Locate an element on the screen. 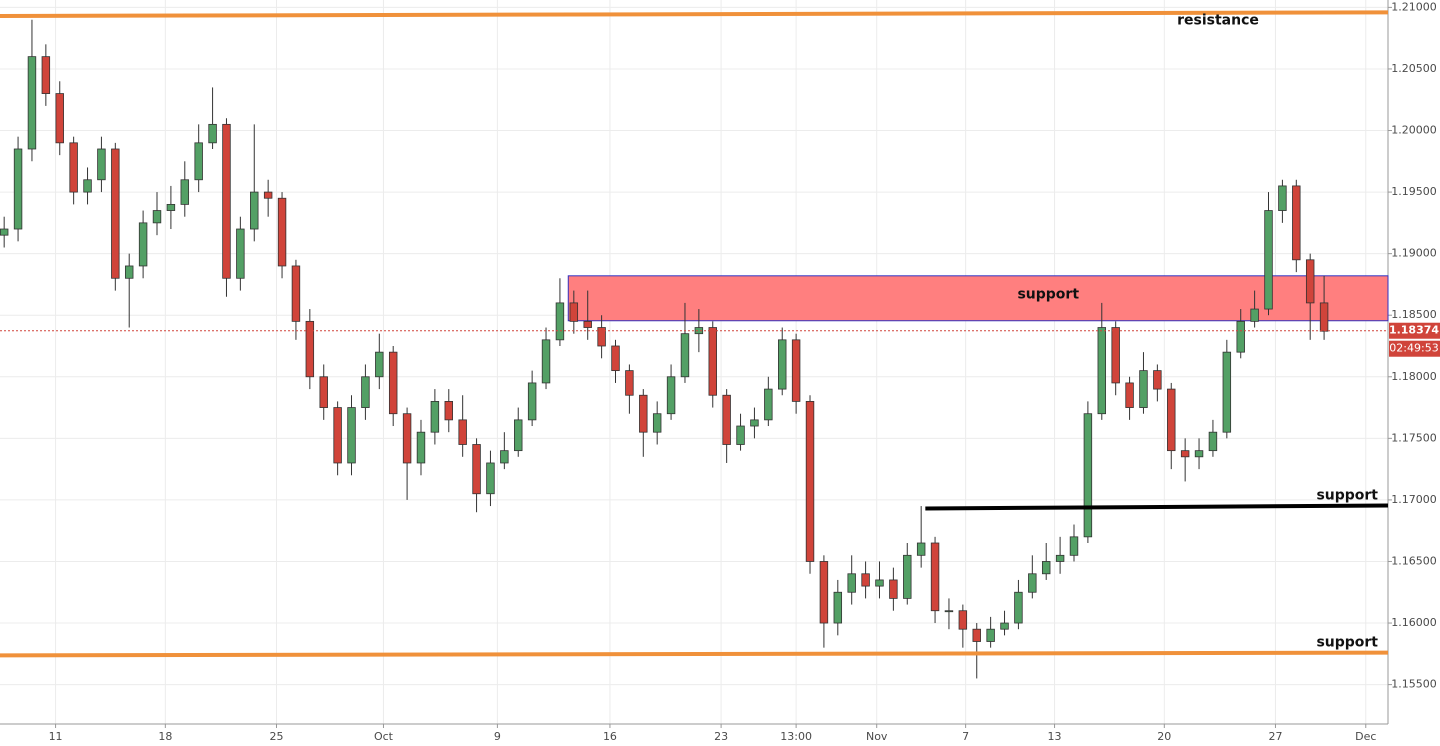 The height and width of the screenshot is (746, 1440). x-tick-label: 20 is located at coordinates (1164, 736).